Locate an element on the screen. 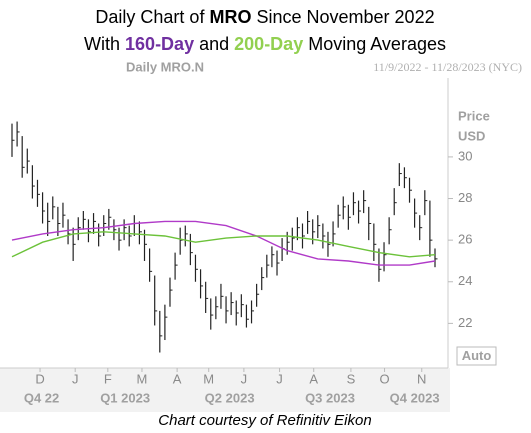 Image resolution: width=531 pixels, height=433 pixels. y-tick-label: 30 is located at coordinates (465, 155).